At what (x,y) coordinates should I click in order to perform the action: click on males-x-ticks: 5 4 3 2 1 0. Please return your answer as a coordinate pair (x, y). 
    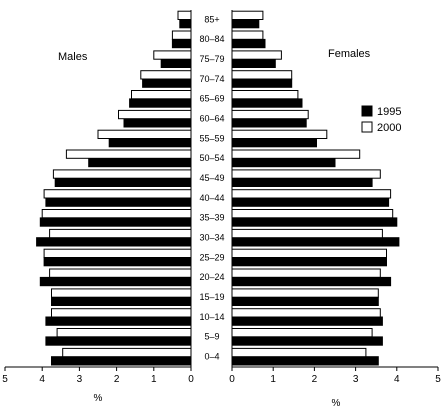
    Looking at the image, I should click on (98, 376).